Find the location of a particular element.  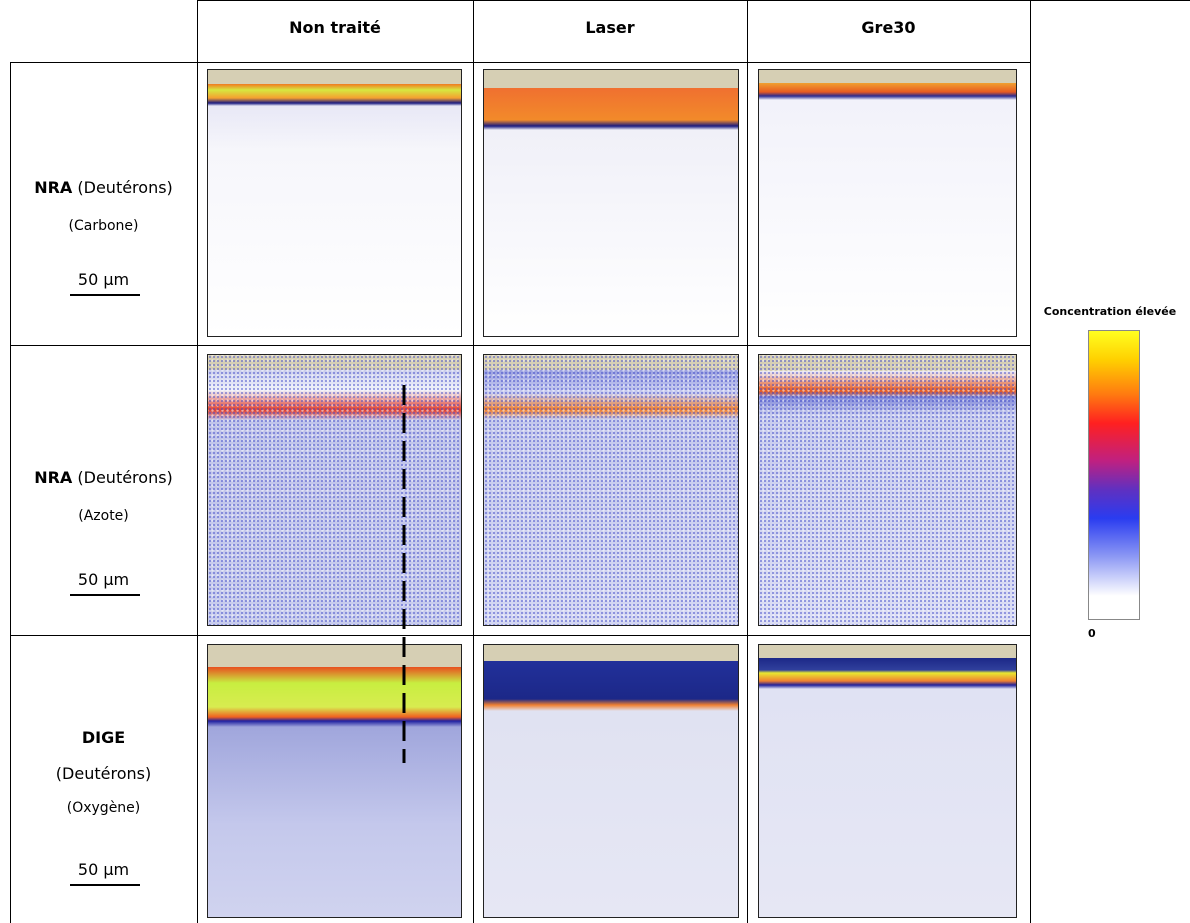

element: (Azote) is located at coordinates (103, 516).